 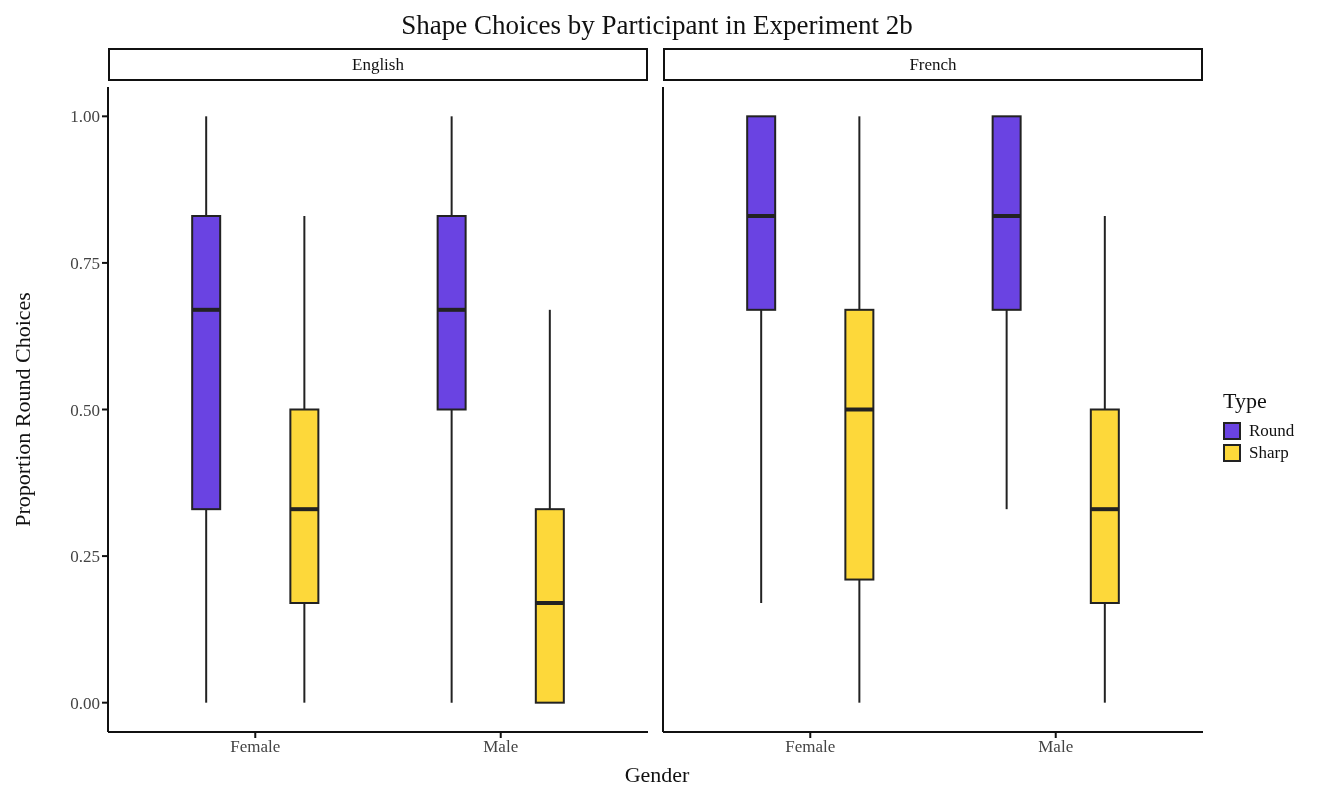 I want to click on y-tick-label: 1.00, so click(x=85, y=117).